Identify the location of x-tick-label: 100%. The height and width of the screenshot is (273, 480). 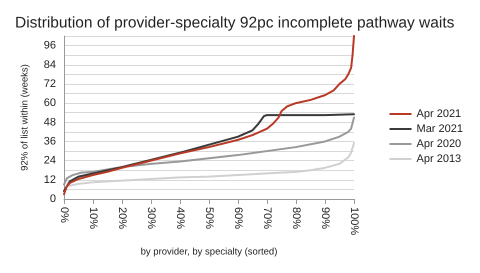
(354, 221).